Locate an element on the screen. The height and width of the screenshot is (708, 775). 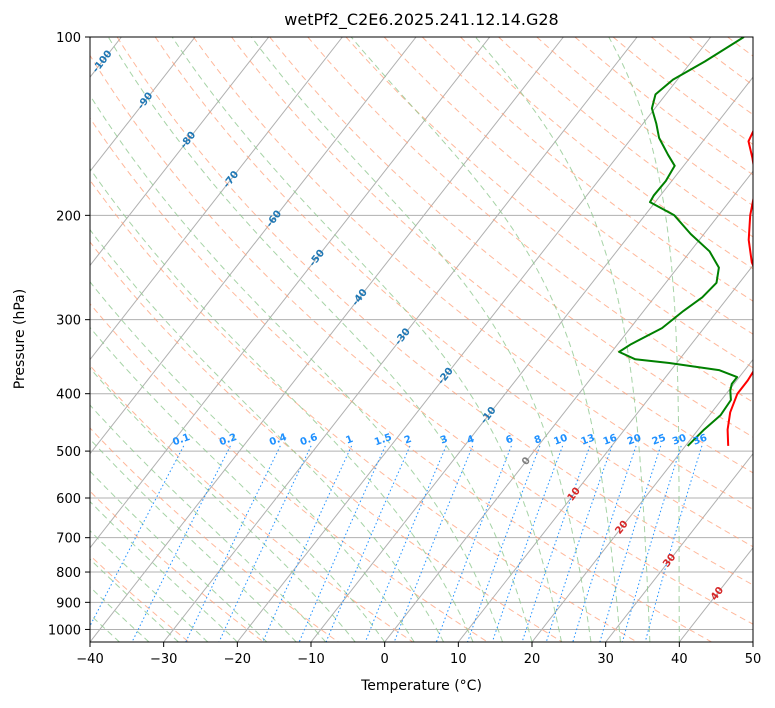
mixing-ratio-label: 30 is located at coordinates (679, 440).